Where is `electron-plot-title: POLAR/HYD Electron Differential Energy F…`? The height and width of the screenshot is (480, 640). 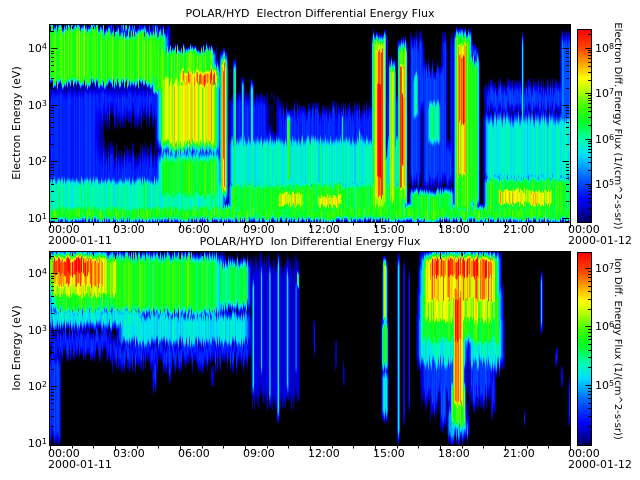
electron-plot-title: POLAR/HYD Electron Differential Energy F… is located at coordinates (310, 13).